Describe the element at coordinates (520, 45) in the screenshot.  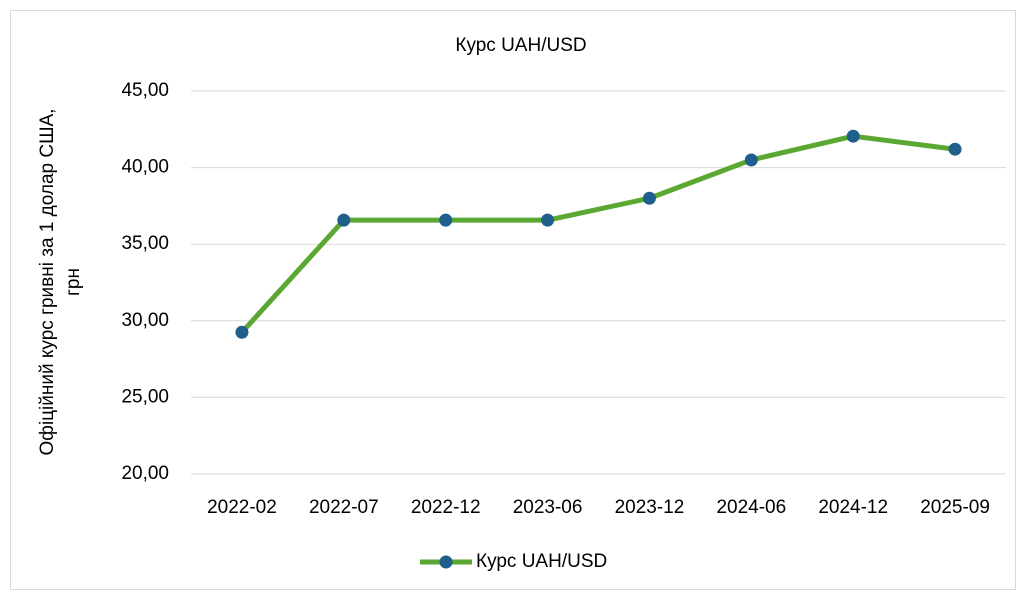
I see `chart-title: Курс UAH/USD` at that location.